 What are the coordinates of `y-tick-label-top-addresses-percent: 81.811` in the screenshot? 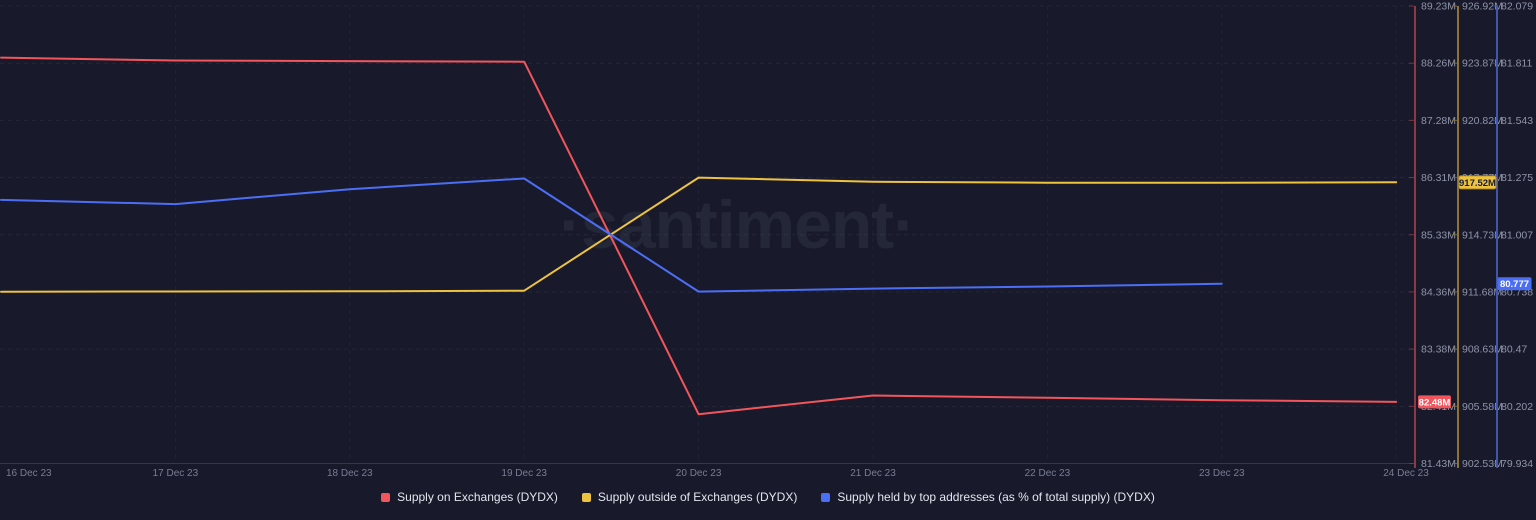 It's located at (1516, 64).